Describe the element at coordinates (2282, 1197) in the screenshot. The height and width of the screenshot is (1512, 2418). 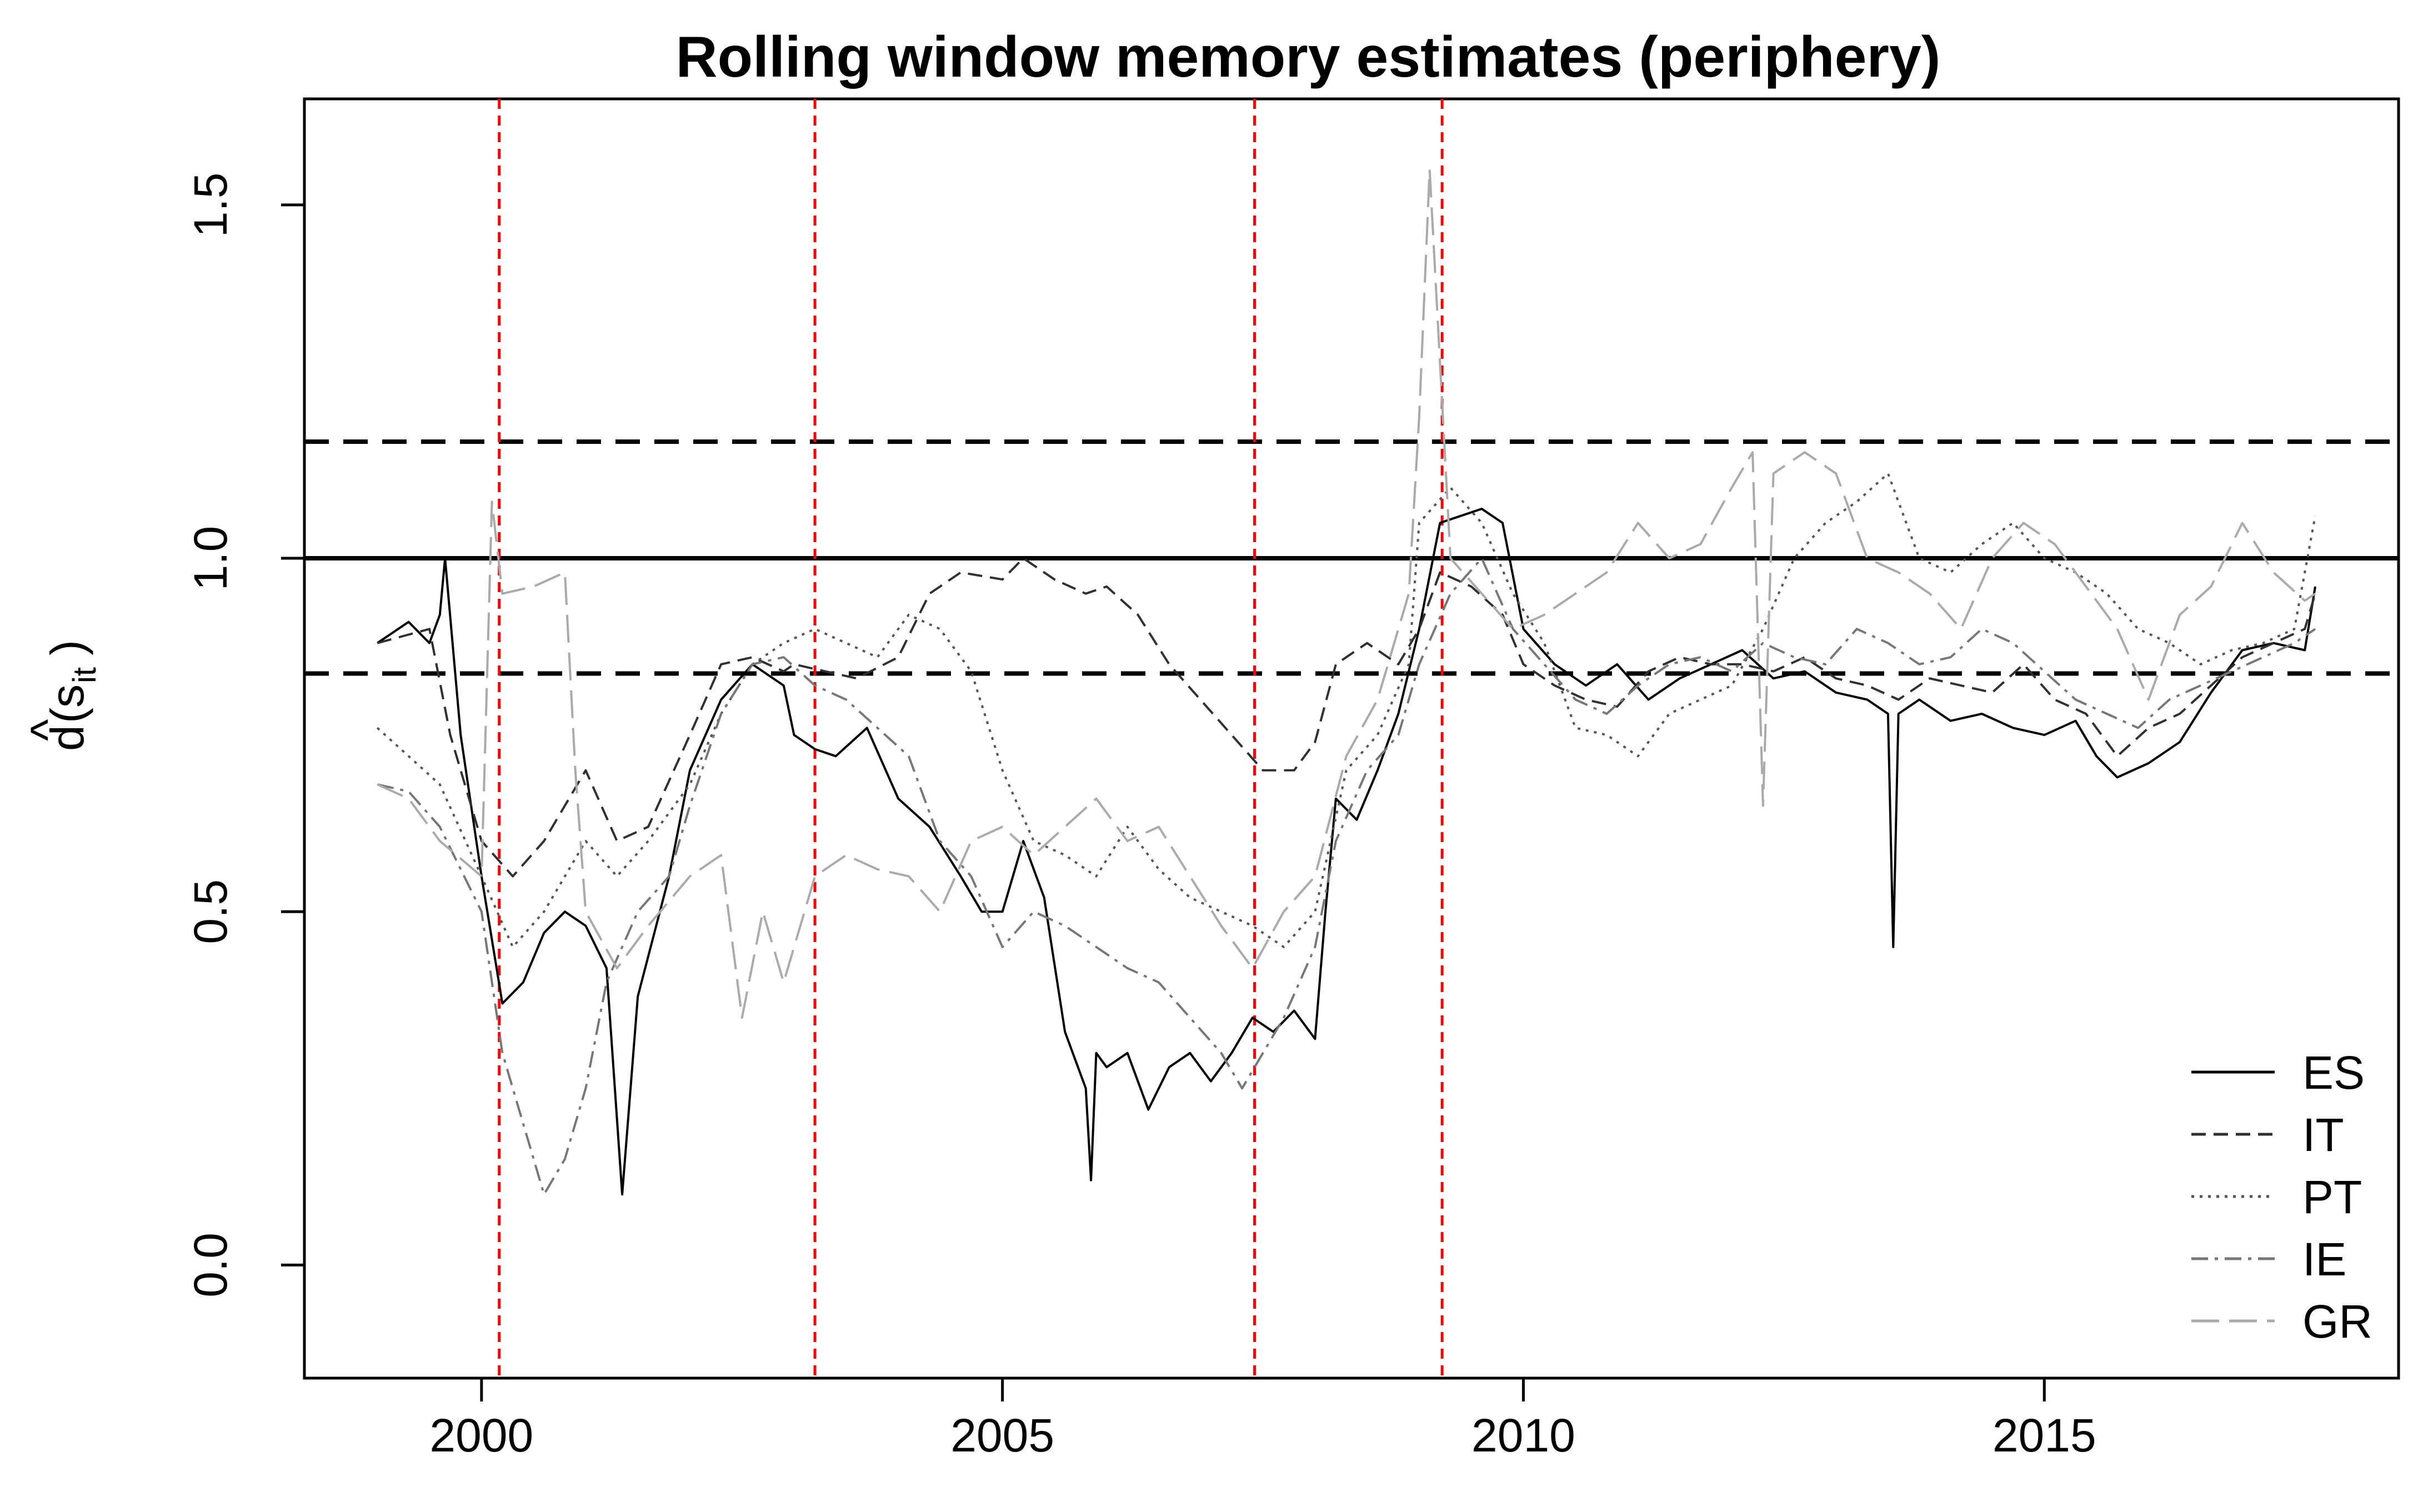
I see `legend: ES IT PT IE GR` at that location.